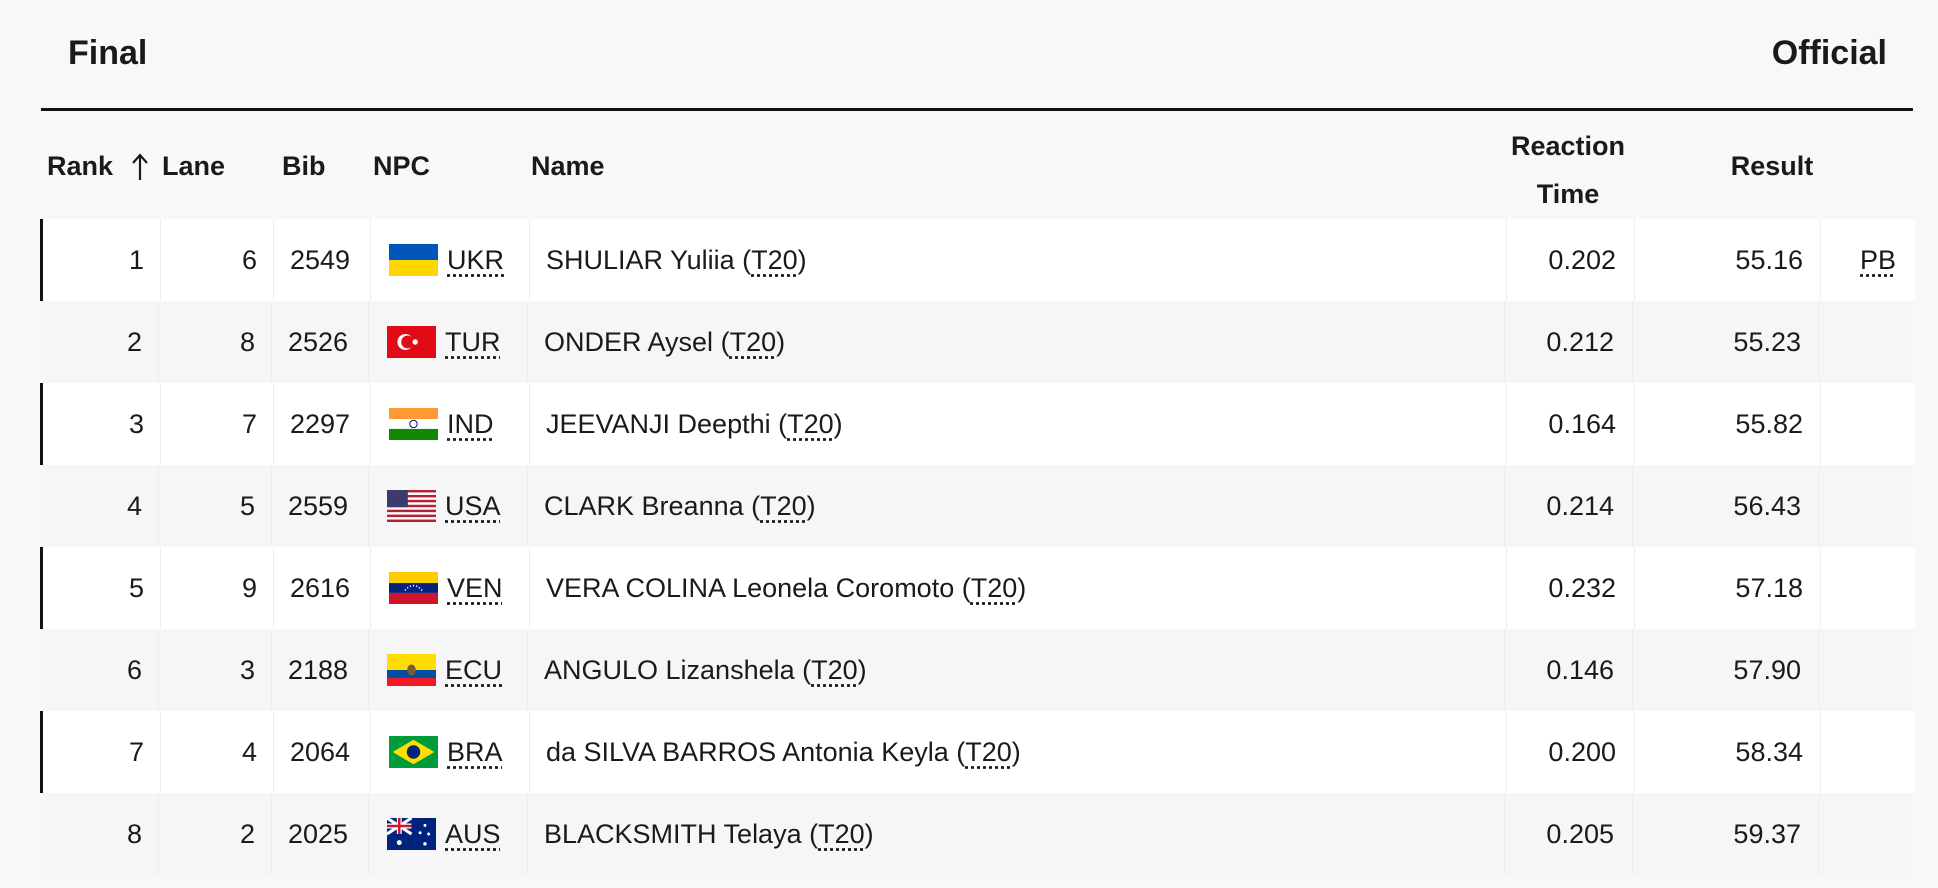 The width and height of the screenshot is (1938, 888). I want to click on result: 58.34, so click(1769, 752).